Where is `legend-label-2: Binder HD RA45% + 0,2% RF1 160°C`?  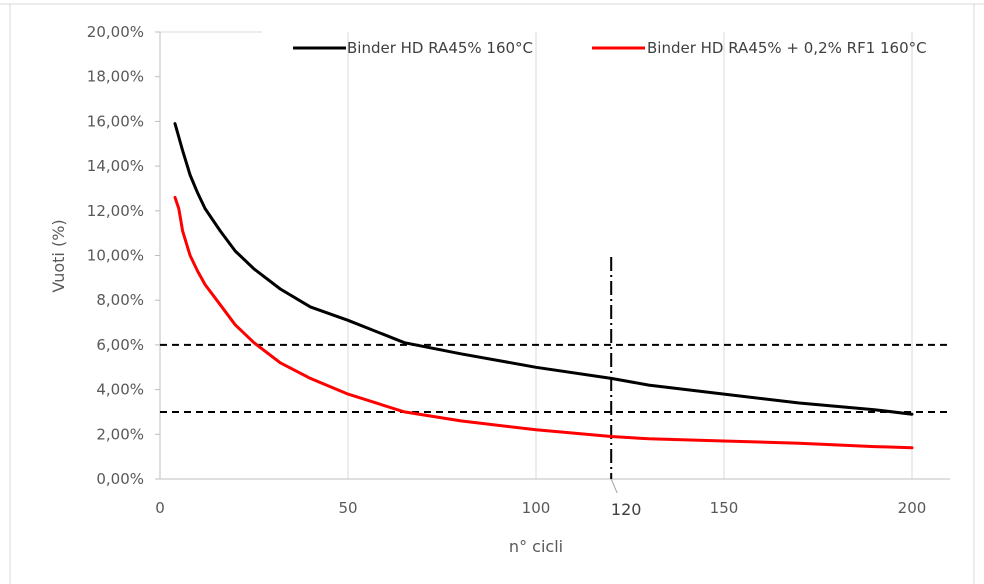 legend-label-2: Binder HD RA45% + 0,2% RF1 160°C is located at coordinates (787, 48).